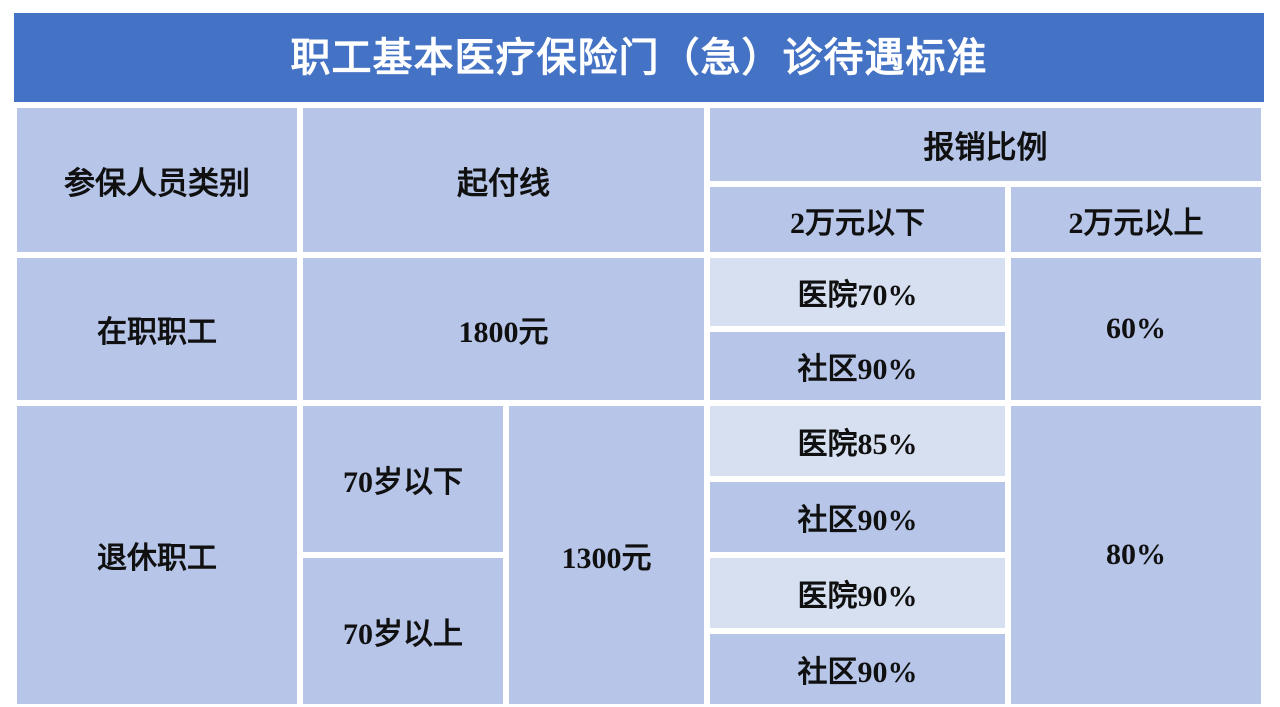 Image resolution: width=1280 pixels, height=707 pixels. I want to click on header-cell-deductible: 起付线, so click(503, 180).